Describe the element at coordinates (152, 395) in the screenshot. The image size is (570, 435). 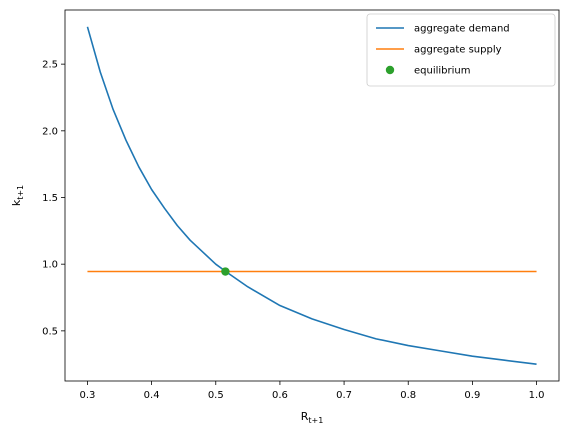
I see `x-tick-label: 0.4` at that location.